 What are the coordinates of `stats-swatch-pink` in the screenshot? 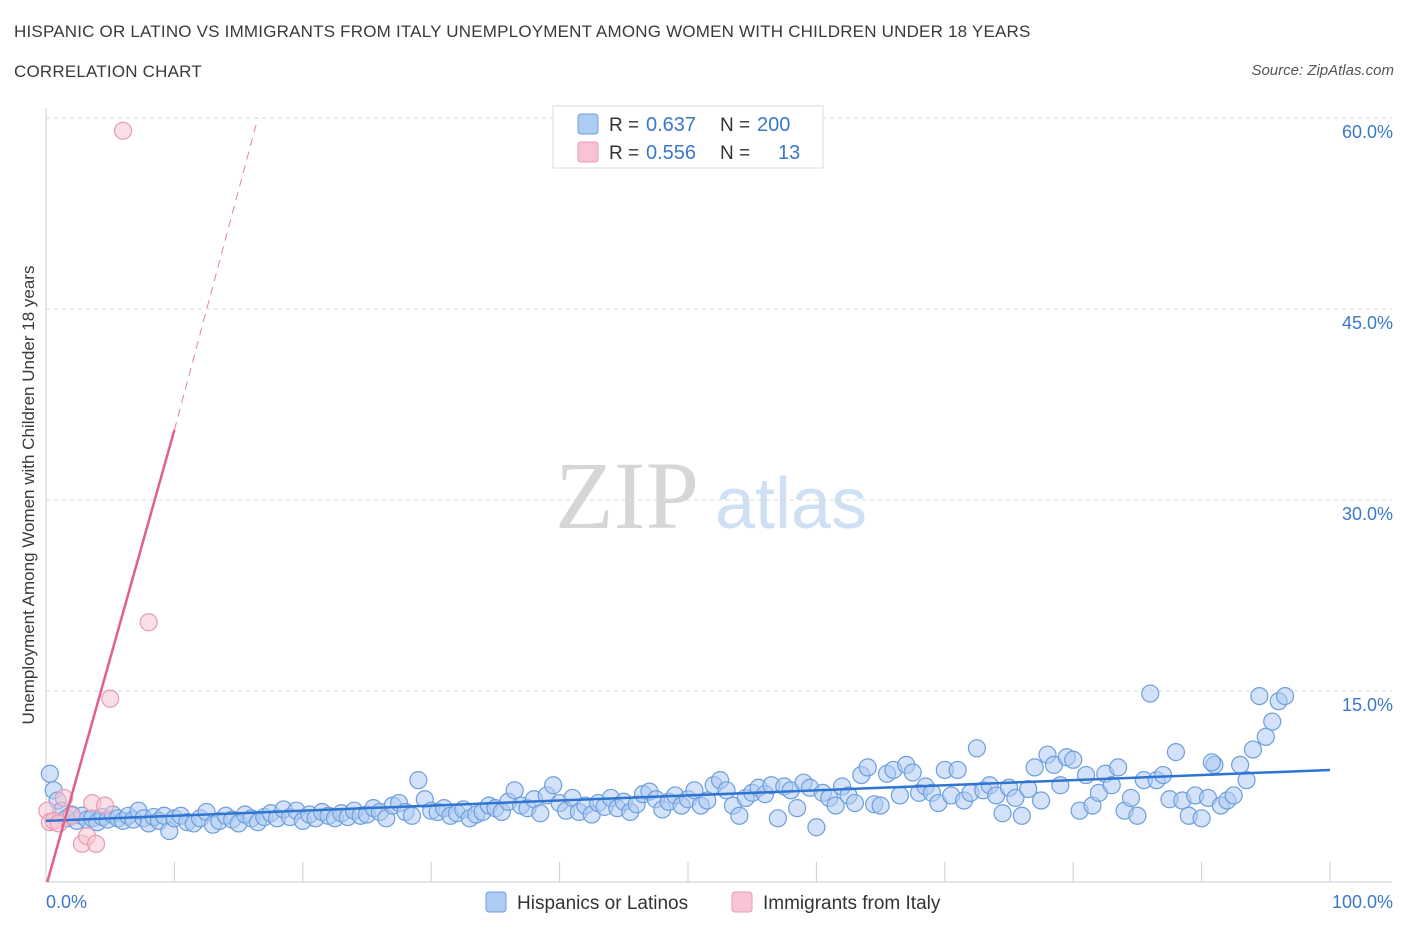 It's located at (588, 152).